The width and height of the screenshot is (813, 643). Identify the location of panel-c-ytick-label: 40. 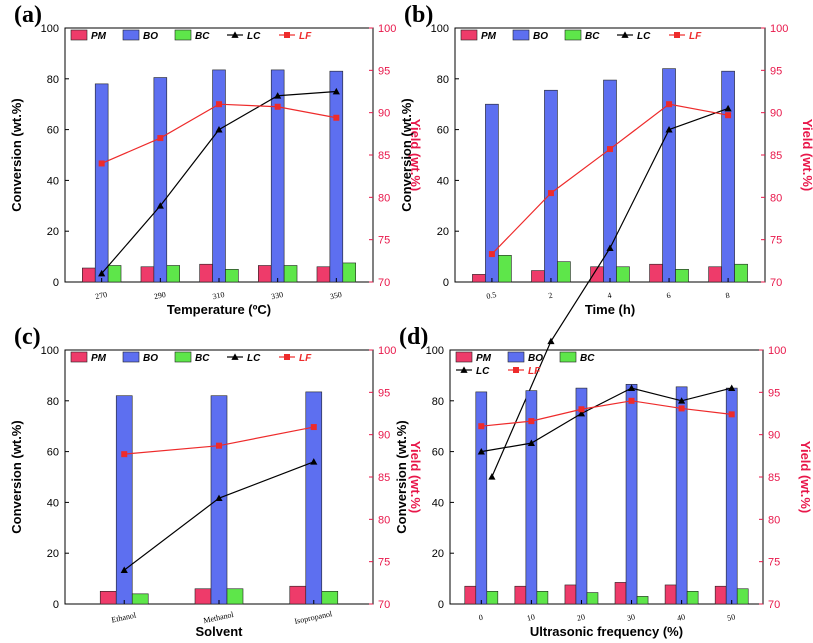
(53, 503).